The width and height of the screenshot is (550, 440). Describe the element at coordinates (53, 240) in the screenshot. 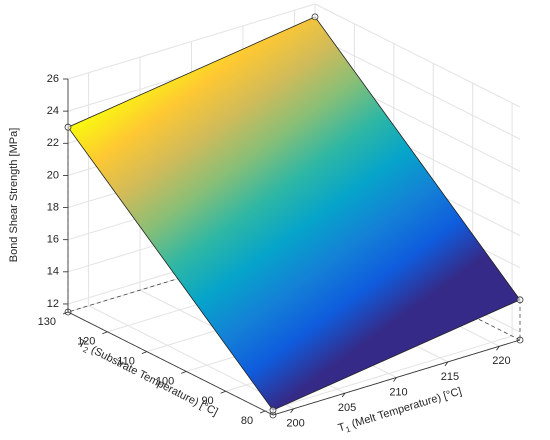

I see `z-tick-label: 16` at that location.